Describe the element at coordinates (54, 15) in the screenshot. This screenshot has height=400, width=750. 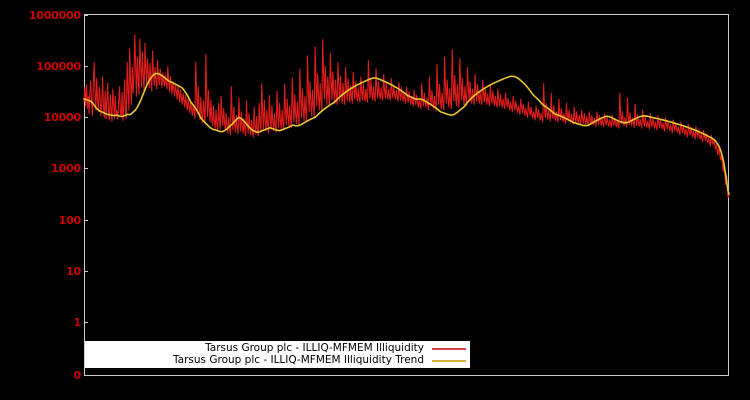
I see `y-tick-label-1000000: 1000000` at that location.